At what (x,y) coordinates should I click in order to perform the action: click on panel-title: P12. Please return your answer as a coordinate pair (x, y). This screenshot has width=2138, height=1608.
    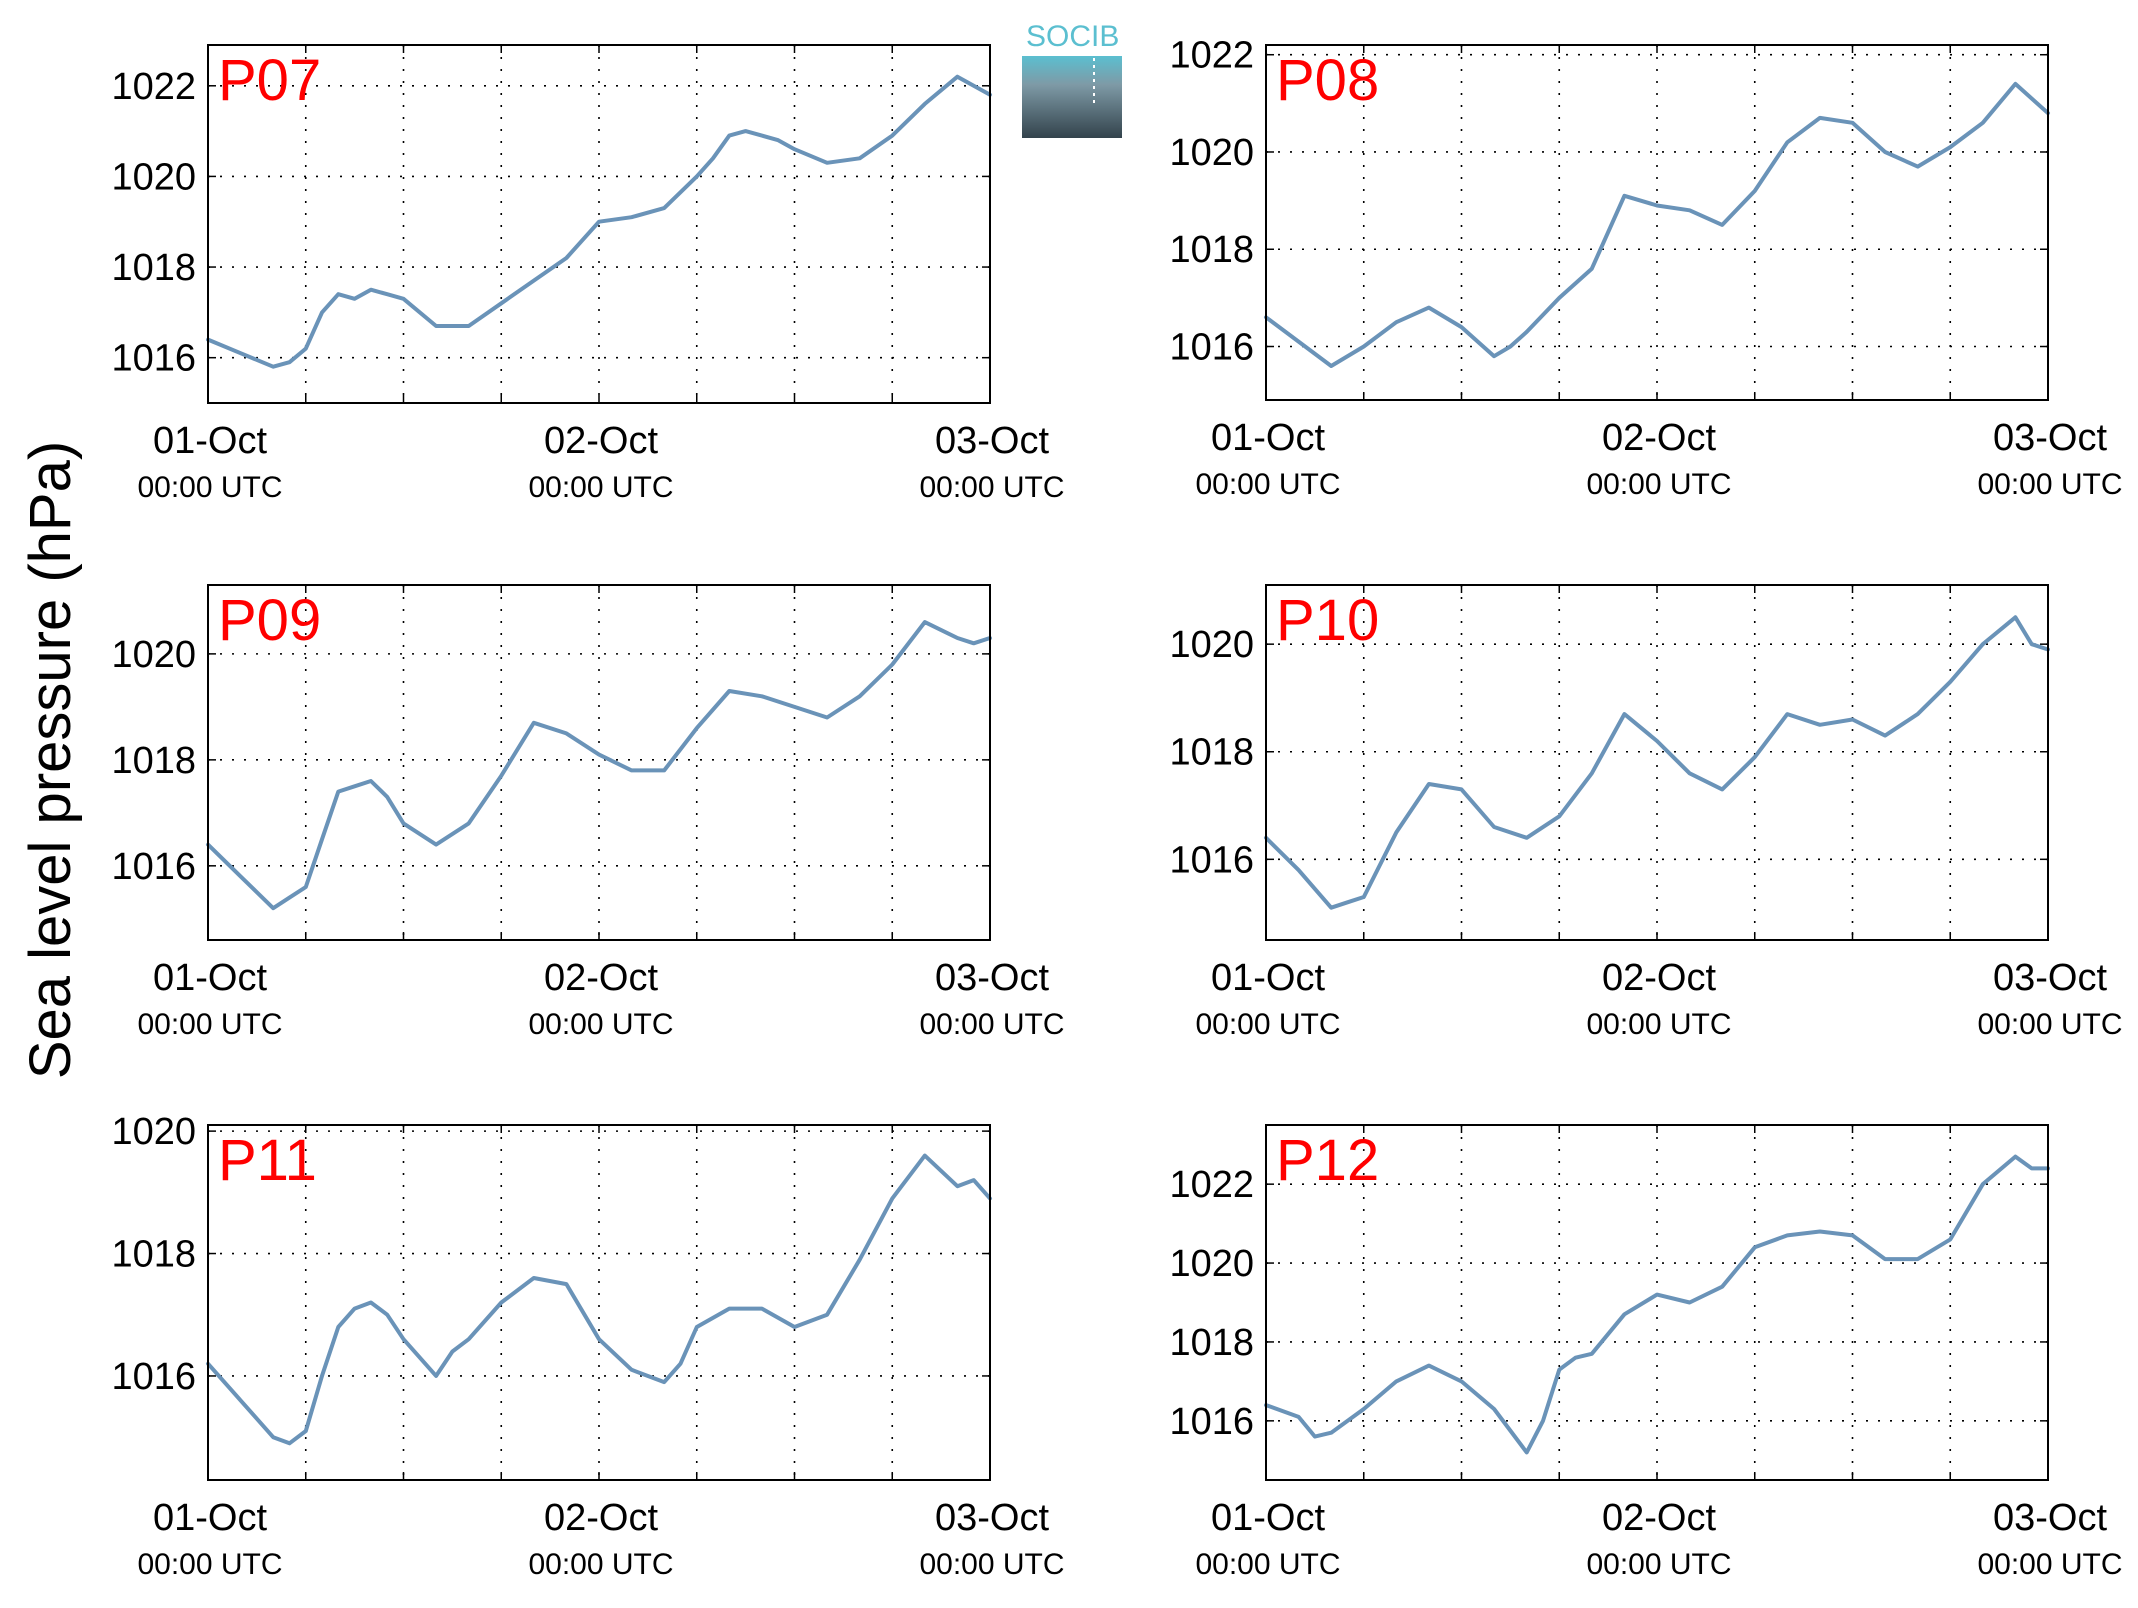
    Looking at the image, I should click on (1327, 1160).